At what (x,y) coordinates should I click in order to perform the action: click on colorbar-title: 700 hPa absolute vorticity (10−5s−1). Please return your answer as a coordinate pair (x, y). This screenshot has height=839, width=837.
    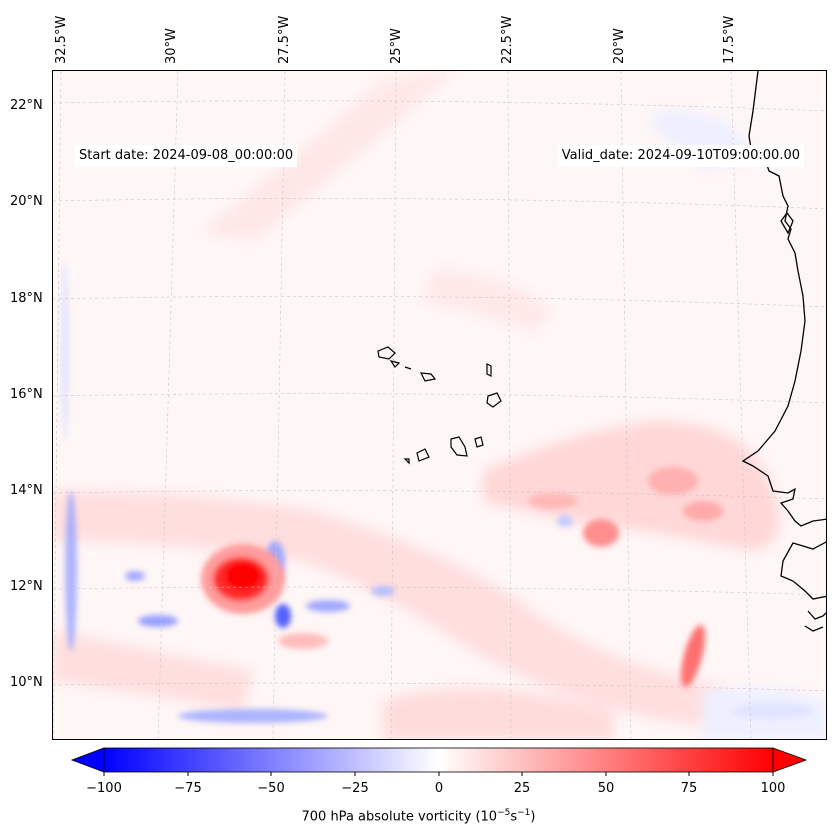
    Looking at the image, I should click on (418, 816).